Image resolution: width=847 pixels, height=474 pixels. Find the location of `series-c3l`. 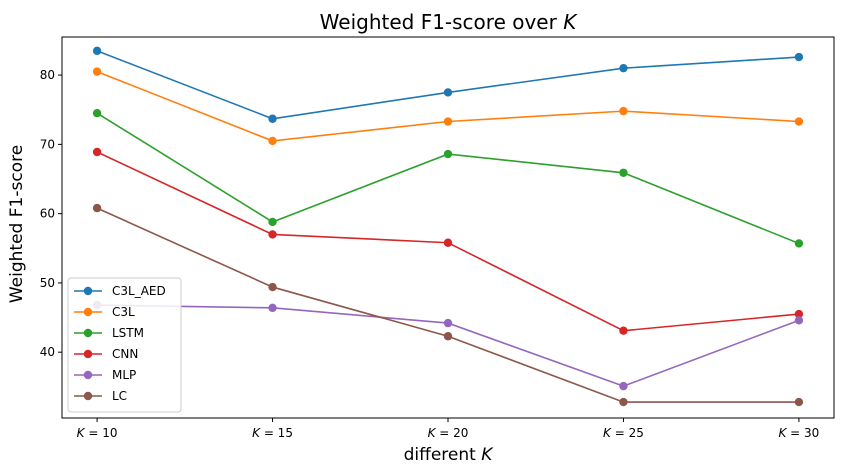

series-c3l is located at coordinates (448, 106).